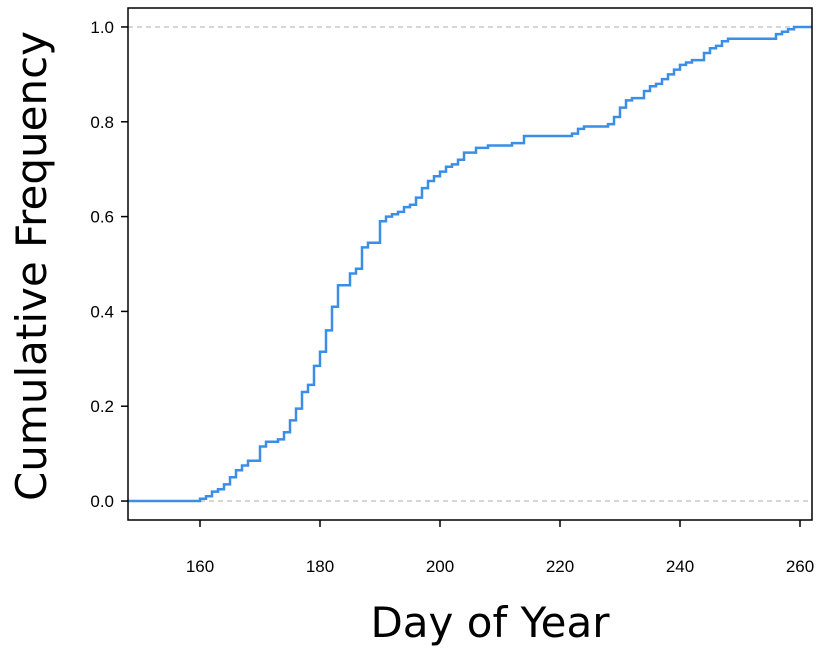  I want to click on x-axis-title: Day of Year, so click(490, 622).